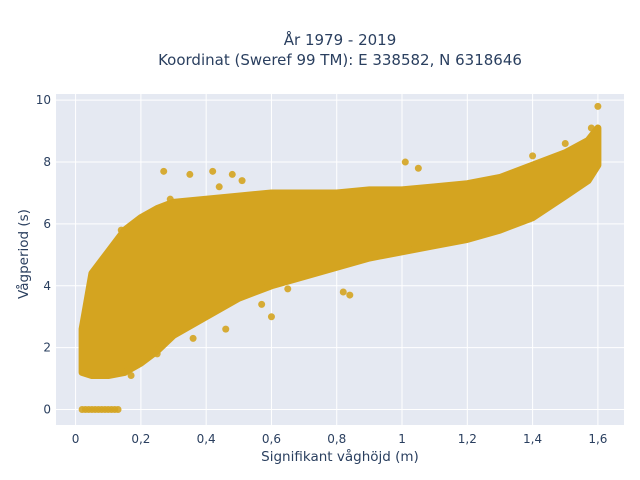 This screenshot has width=640, height=480. Describe the element at coordinates (597, 439) in the screenshot. I see `x-tick-label: 1,6` at that location.